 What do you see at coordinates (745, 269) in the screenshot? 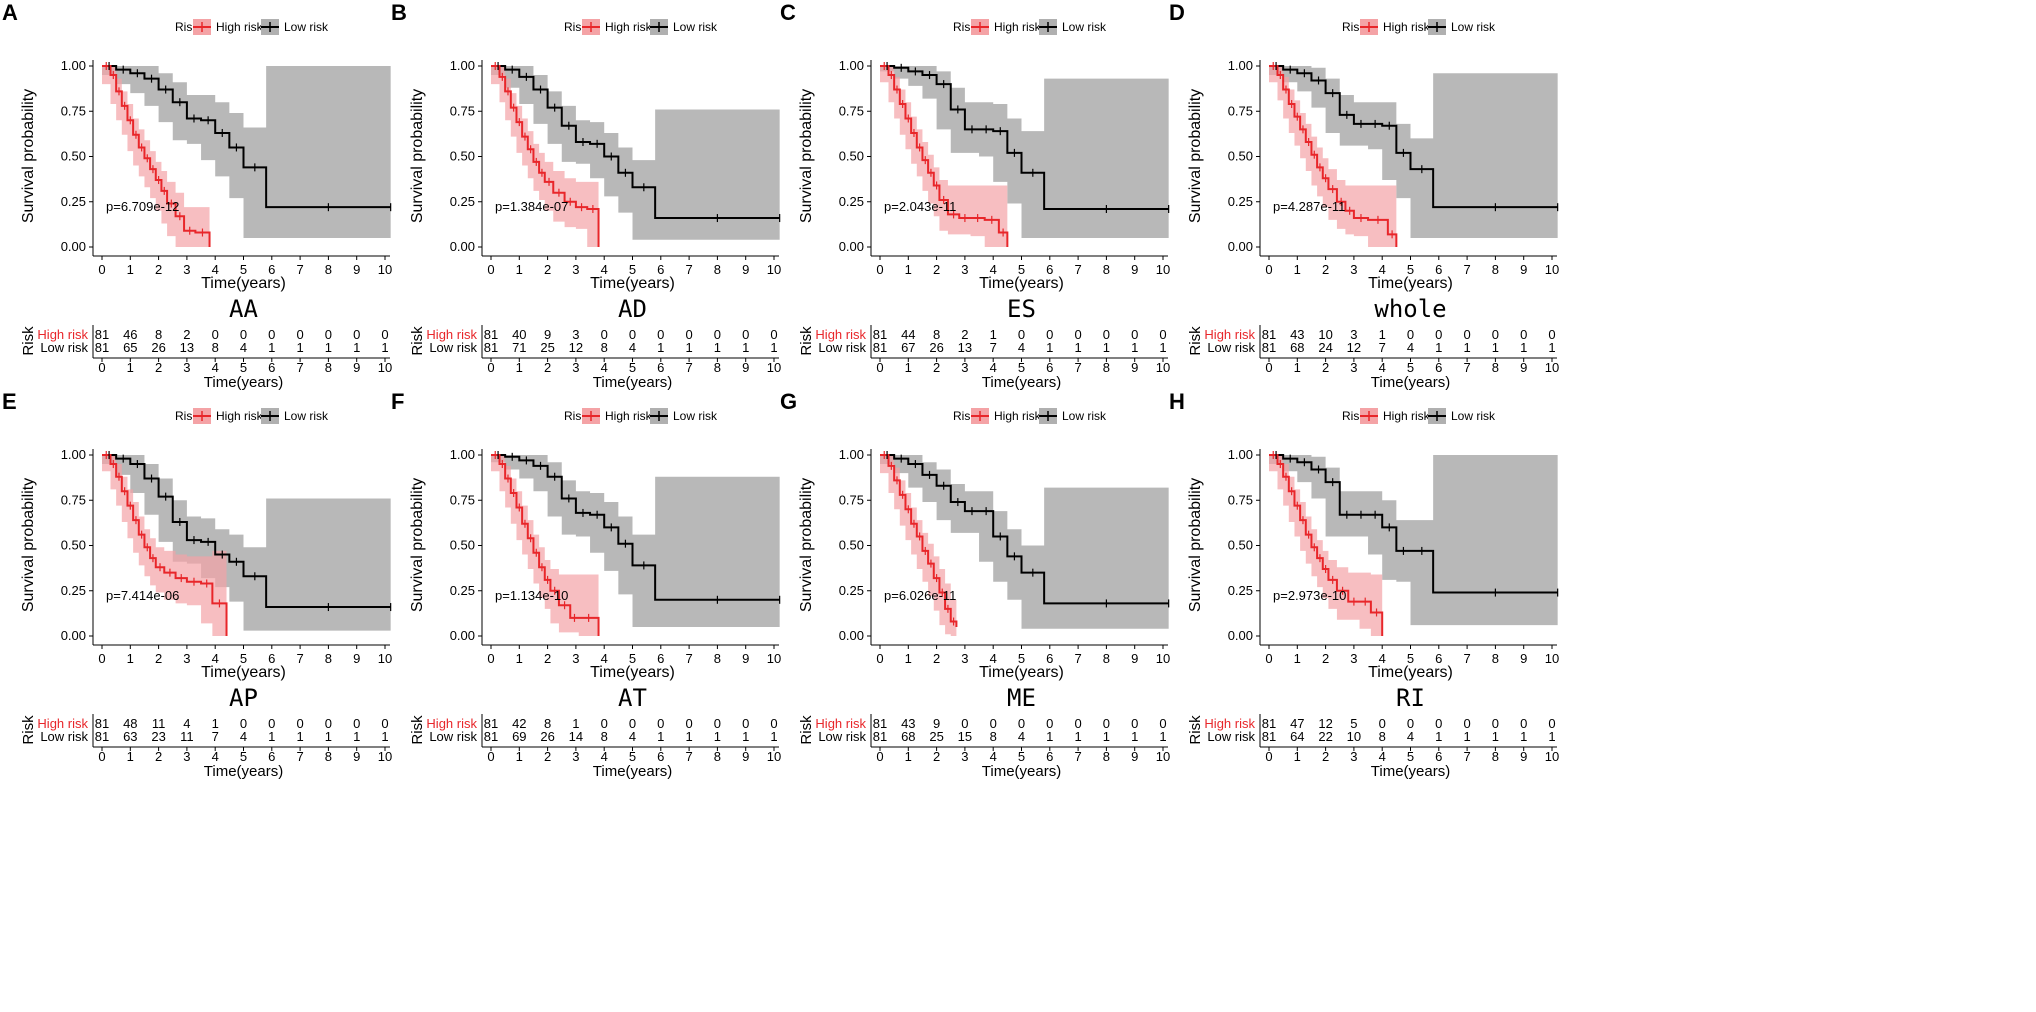
I see `x-tick-label: 9` at bounding box center [745, 269].